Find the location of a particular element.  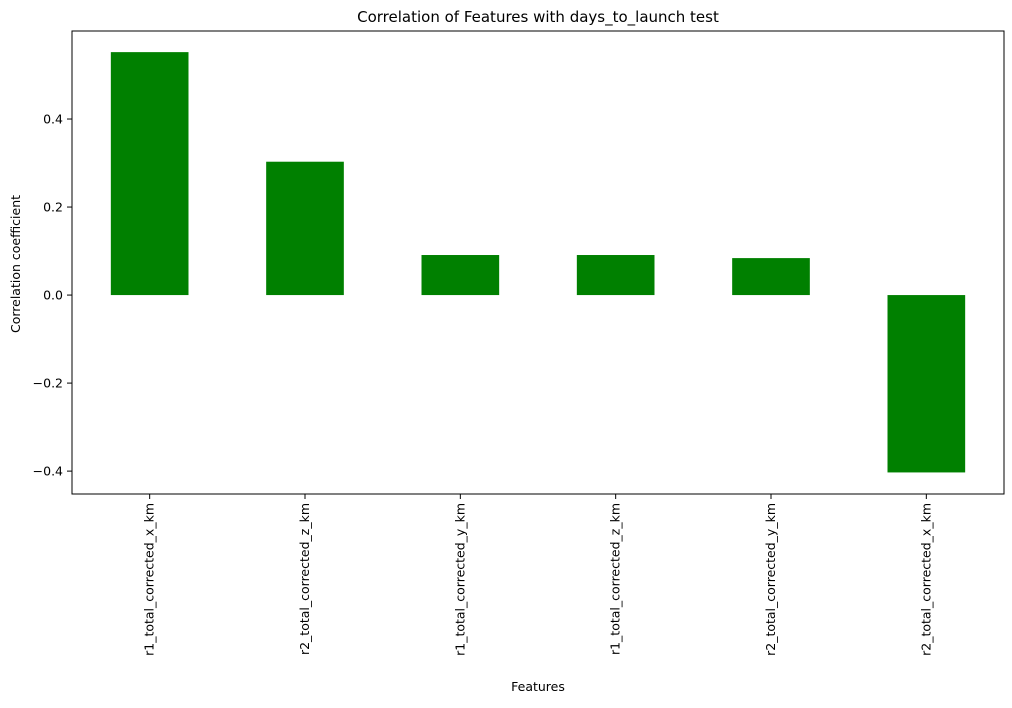

y-axis-label: Correlation coefficient is located at coordinates (15, 264).